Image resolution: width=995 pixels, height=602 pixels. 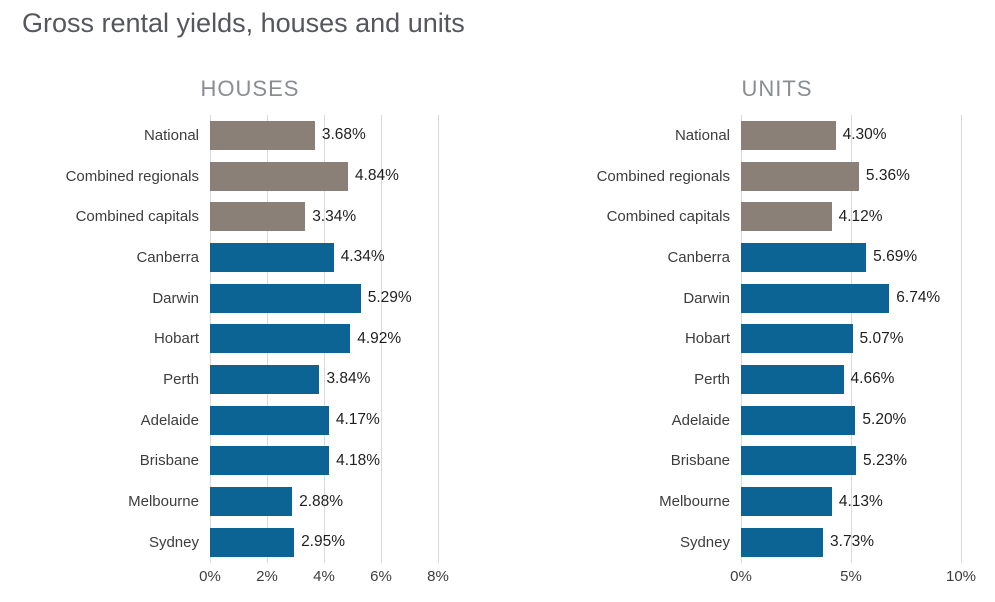 I want to click on x-tick-label: 4%, so click(x=324, y=576).